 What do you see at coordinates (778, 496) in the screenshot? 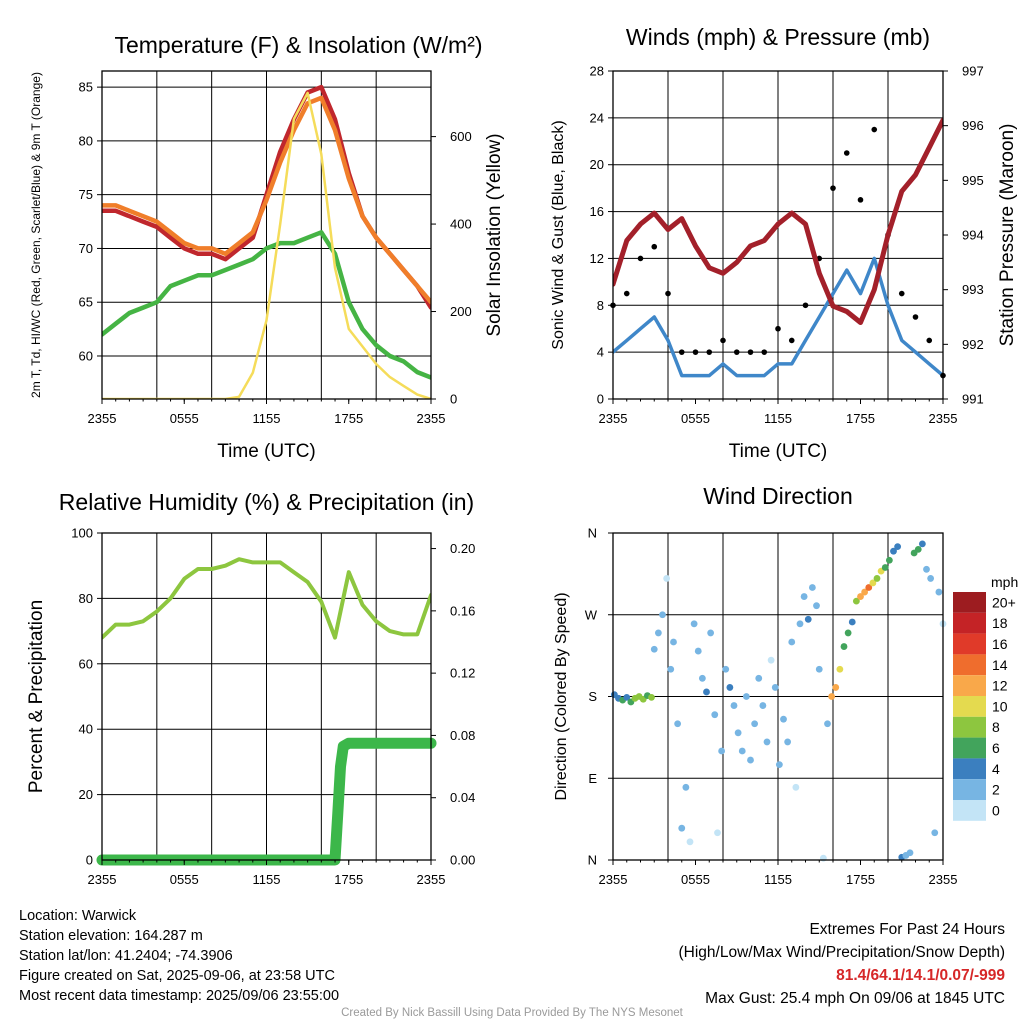
I see `chart-title: Wind Direction` at bounding box center [778, 496].